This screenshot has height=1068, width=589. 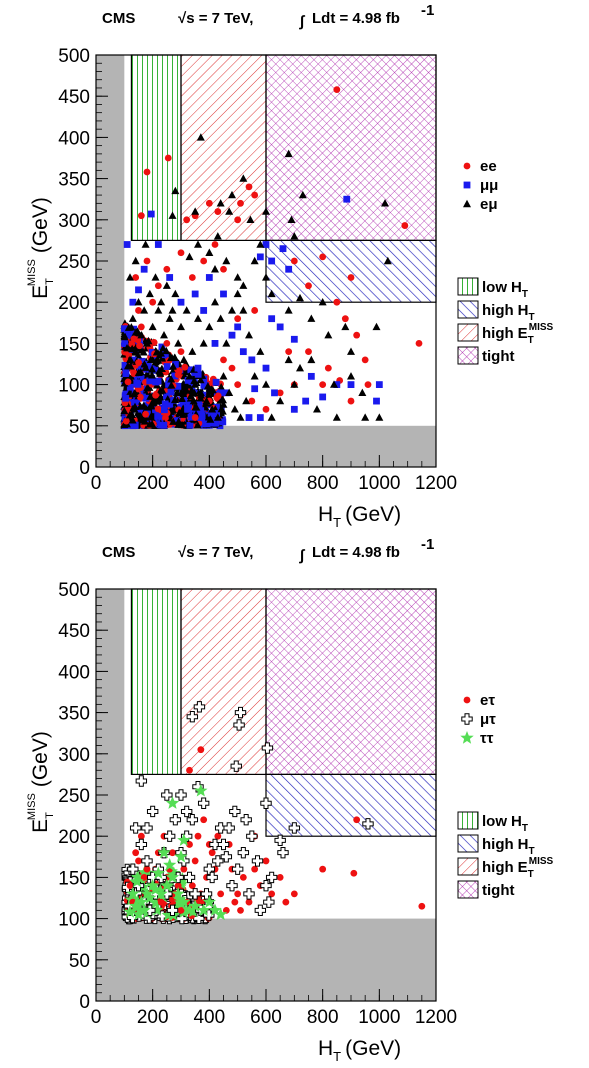 I want to click on integral-symbol: ∫, so click(x=302, y=21).